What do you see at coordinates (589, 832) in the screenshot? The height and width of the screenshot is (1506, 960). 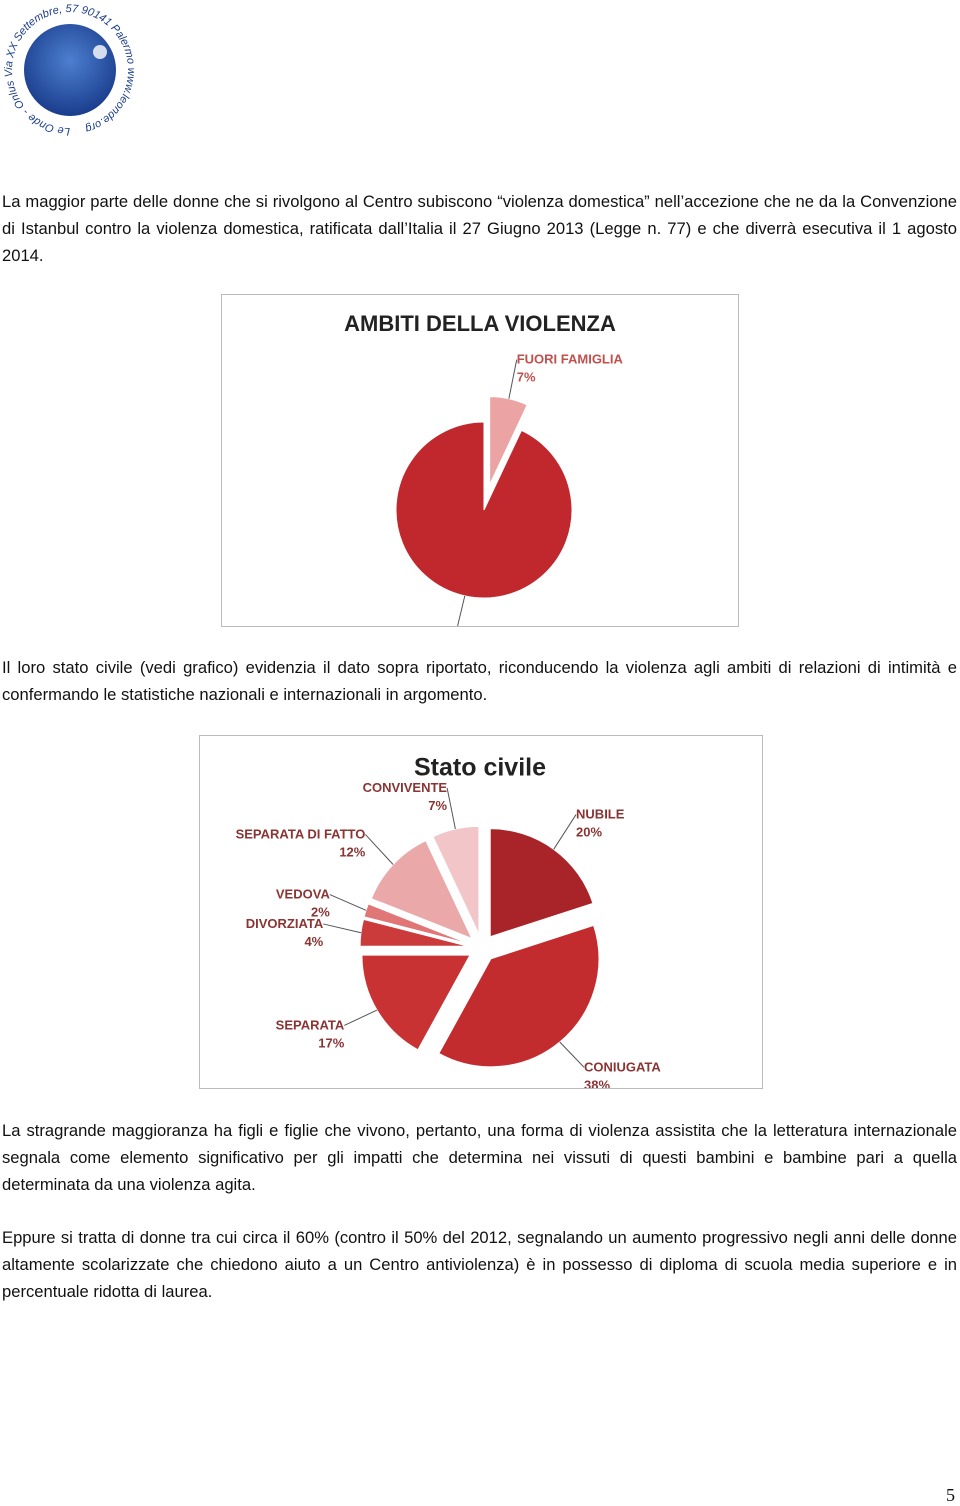 I see `slice-value: 20%` at bounding box center [589, 832].